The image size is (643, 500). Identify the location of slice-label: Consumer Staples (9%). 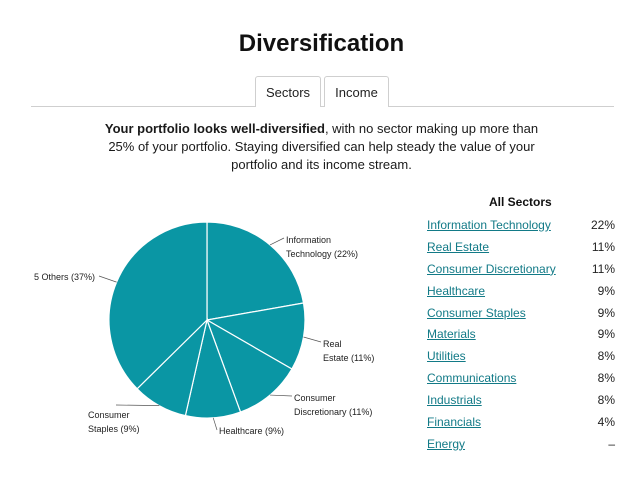
(114, 422).